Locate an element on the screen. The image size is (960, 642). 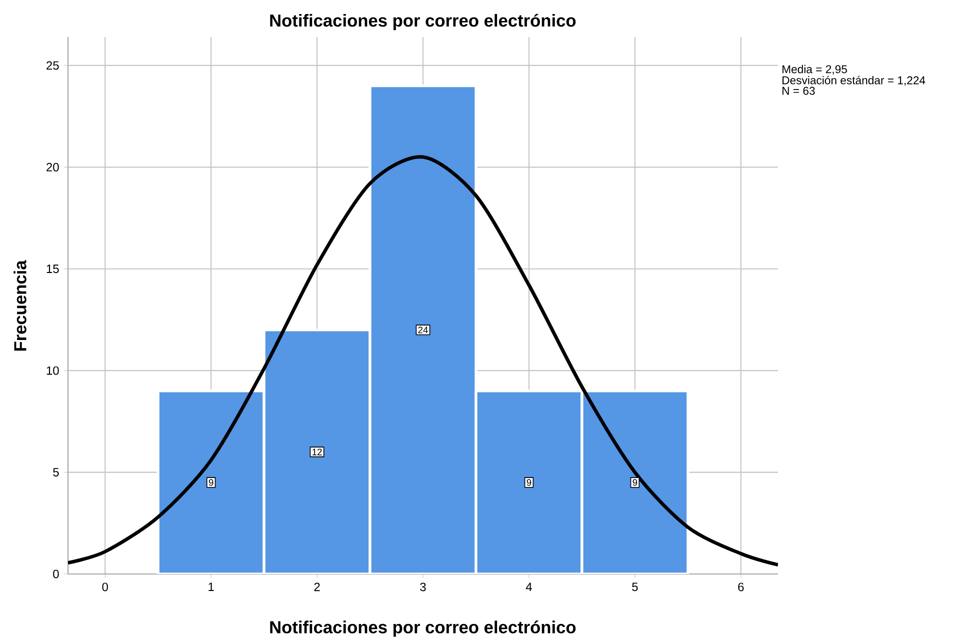
y-tick-label: 5 is located at coordinates (56, 472).